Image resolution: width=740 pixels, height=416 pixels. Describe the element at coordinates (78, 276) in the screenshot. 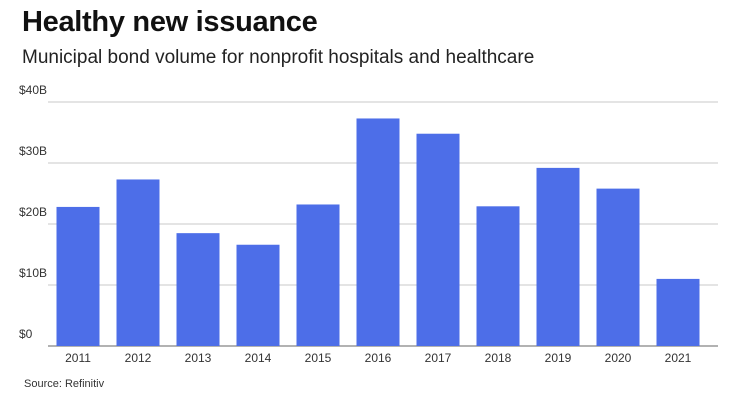

I see `bar-2011` at that location.